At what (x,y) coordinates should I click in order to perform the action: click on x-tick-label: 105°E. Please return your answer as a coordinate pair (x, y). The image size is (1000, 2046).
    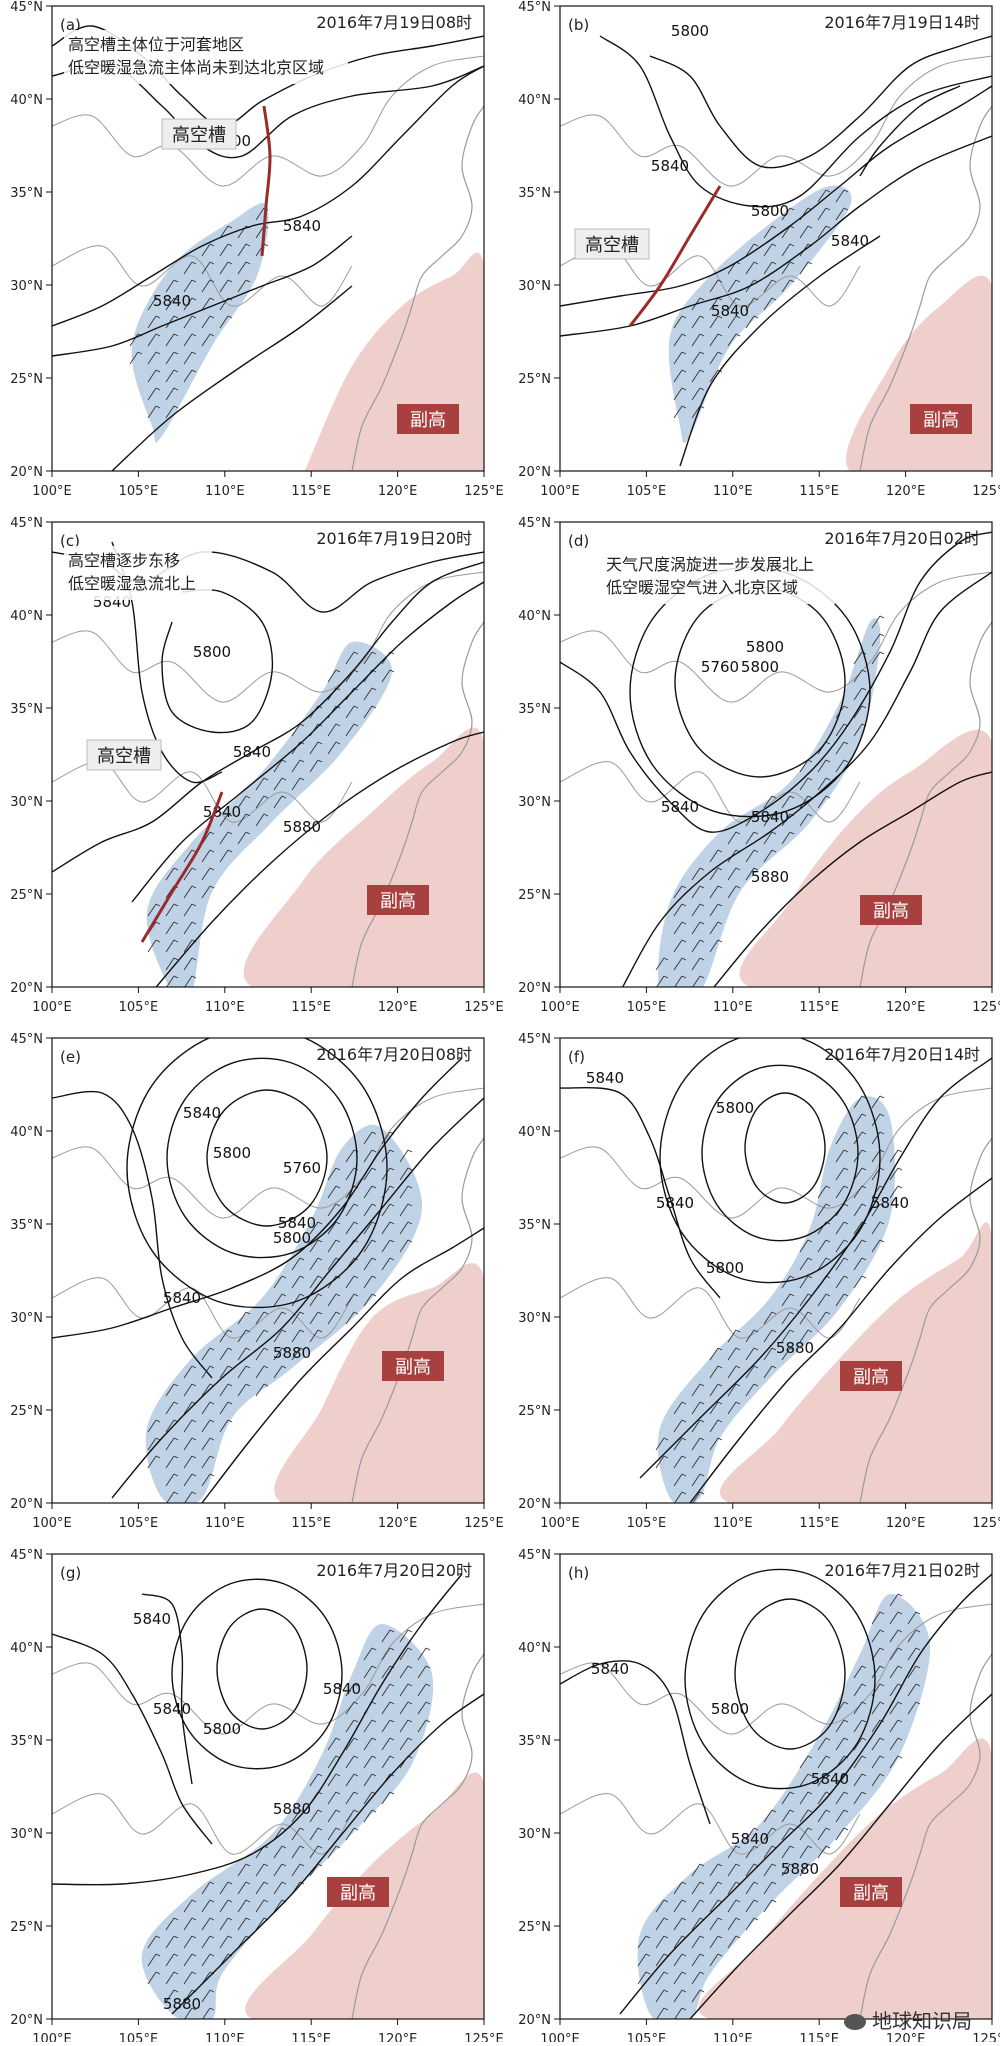
    Looking at the image, I should click on (139, 1007).